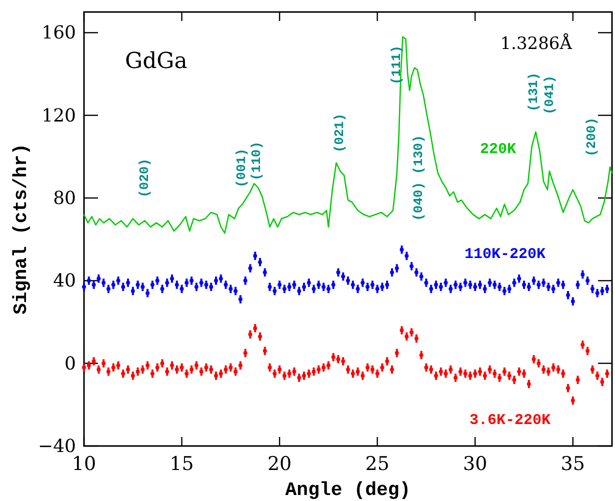 The width and height of the screenshot is (615, 501). What do you see at coordinates (396, 65) in the screenshot?
I see `annotation: (111)` at bounding box center [396, 65].